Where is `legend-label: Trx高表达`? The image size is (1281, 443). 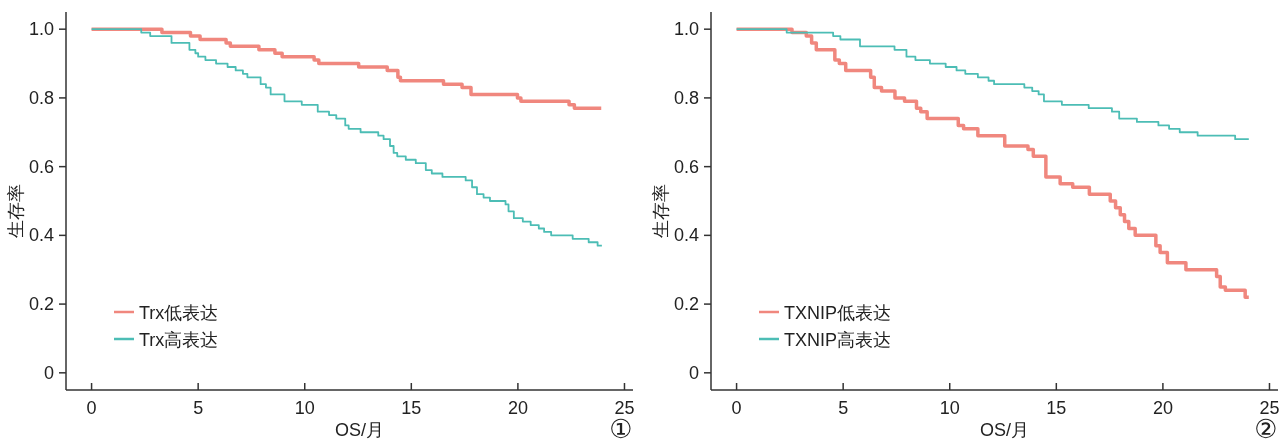 legend-label: Trx高表达 is located at coordinates (179, 340).